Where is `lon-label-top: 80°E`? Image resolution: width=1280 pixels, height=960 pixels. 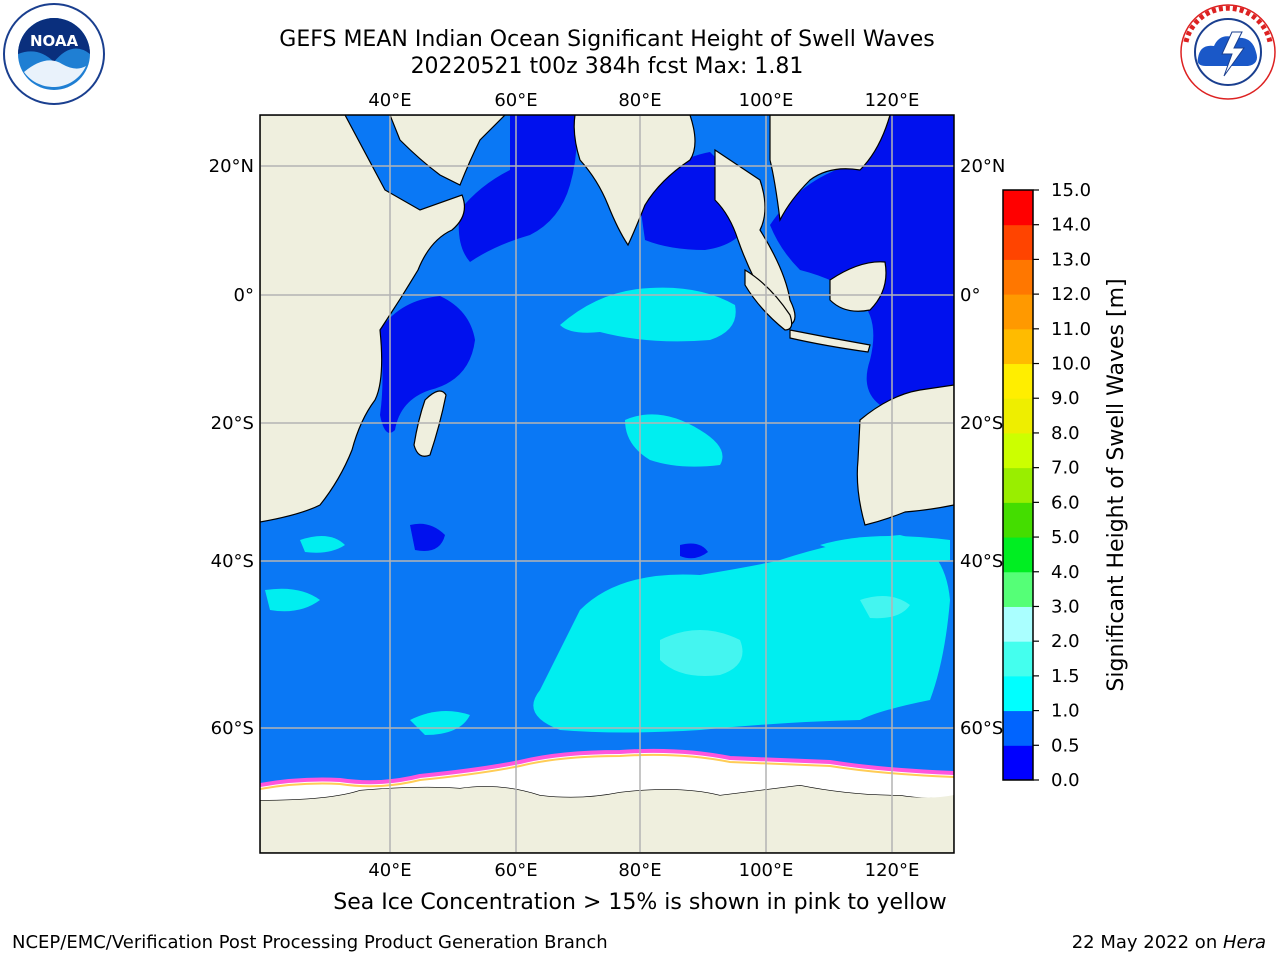 lon-label-top: 80°E is located at coordinates (639, 100).